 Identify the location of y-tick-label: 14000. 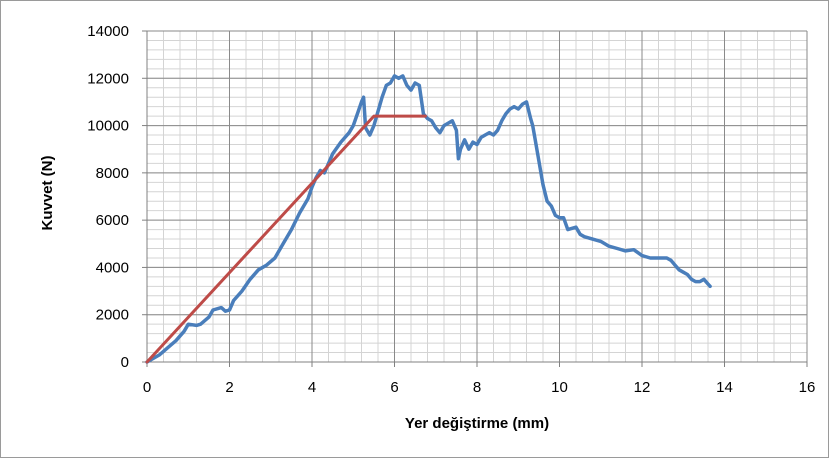
(108, 31).